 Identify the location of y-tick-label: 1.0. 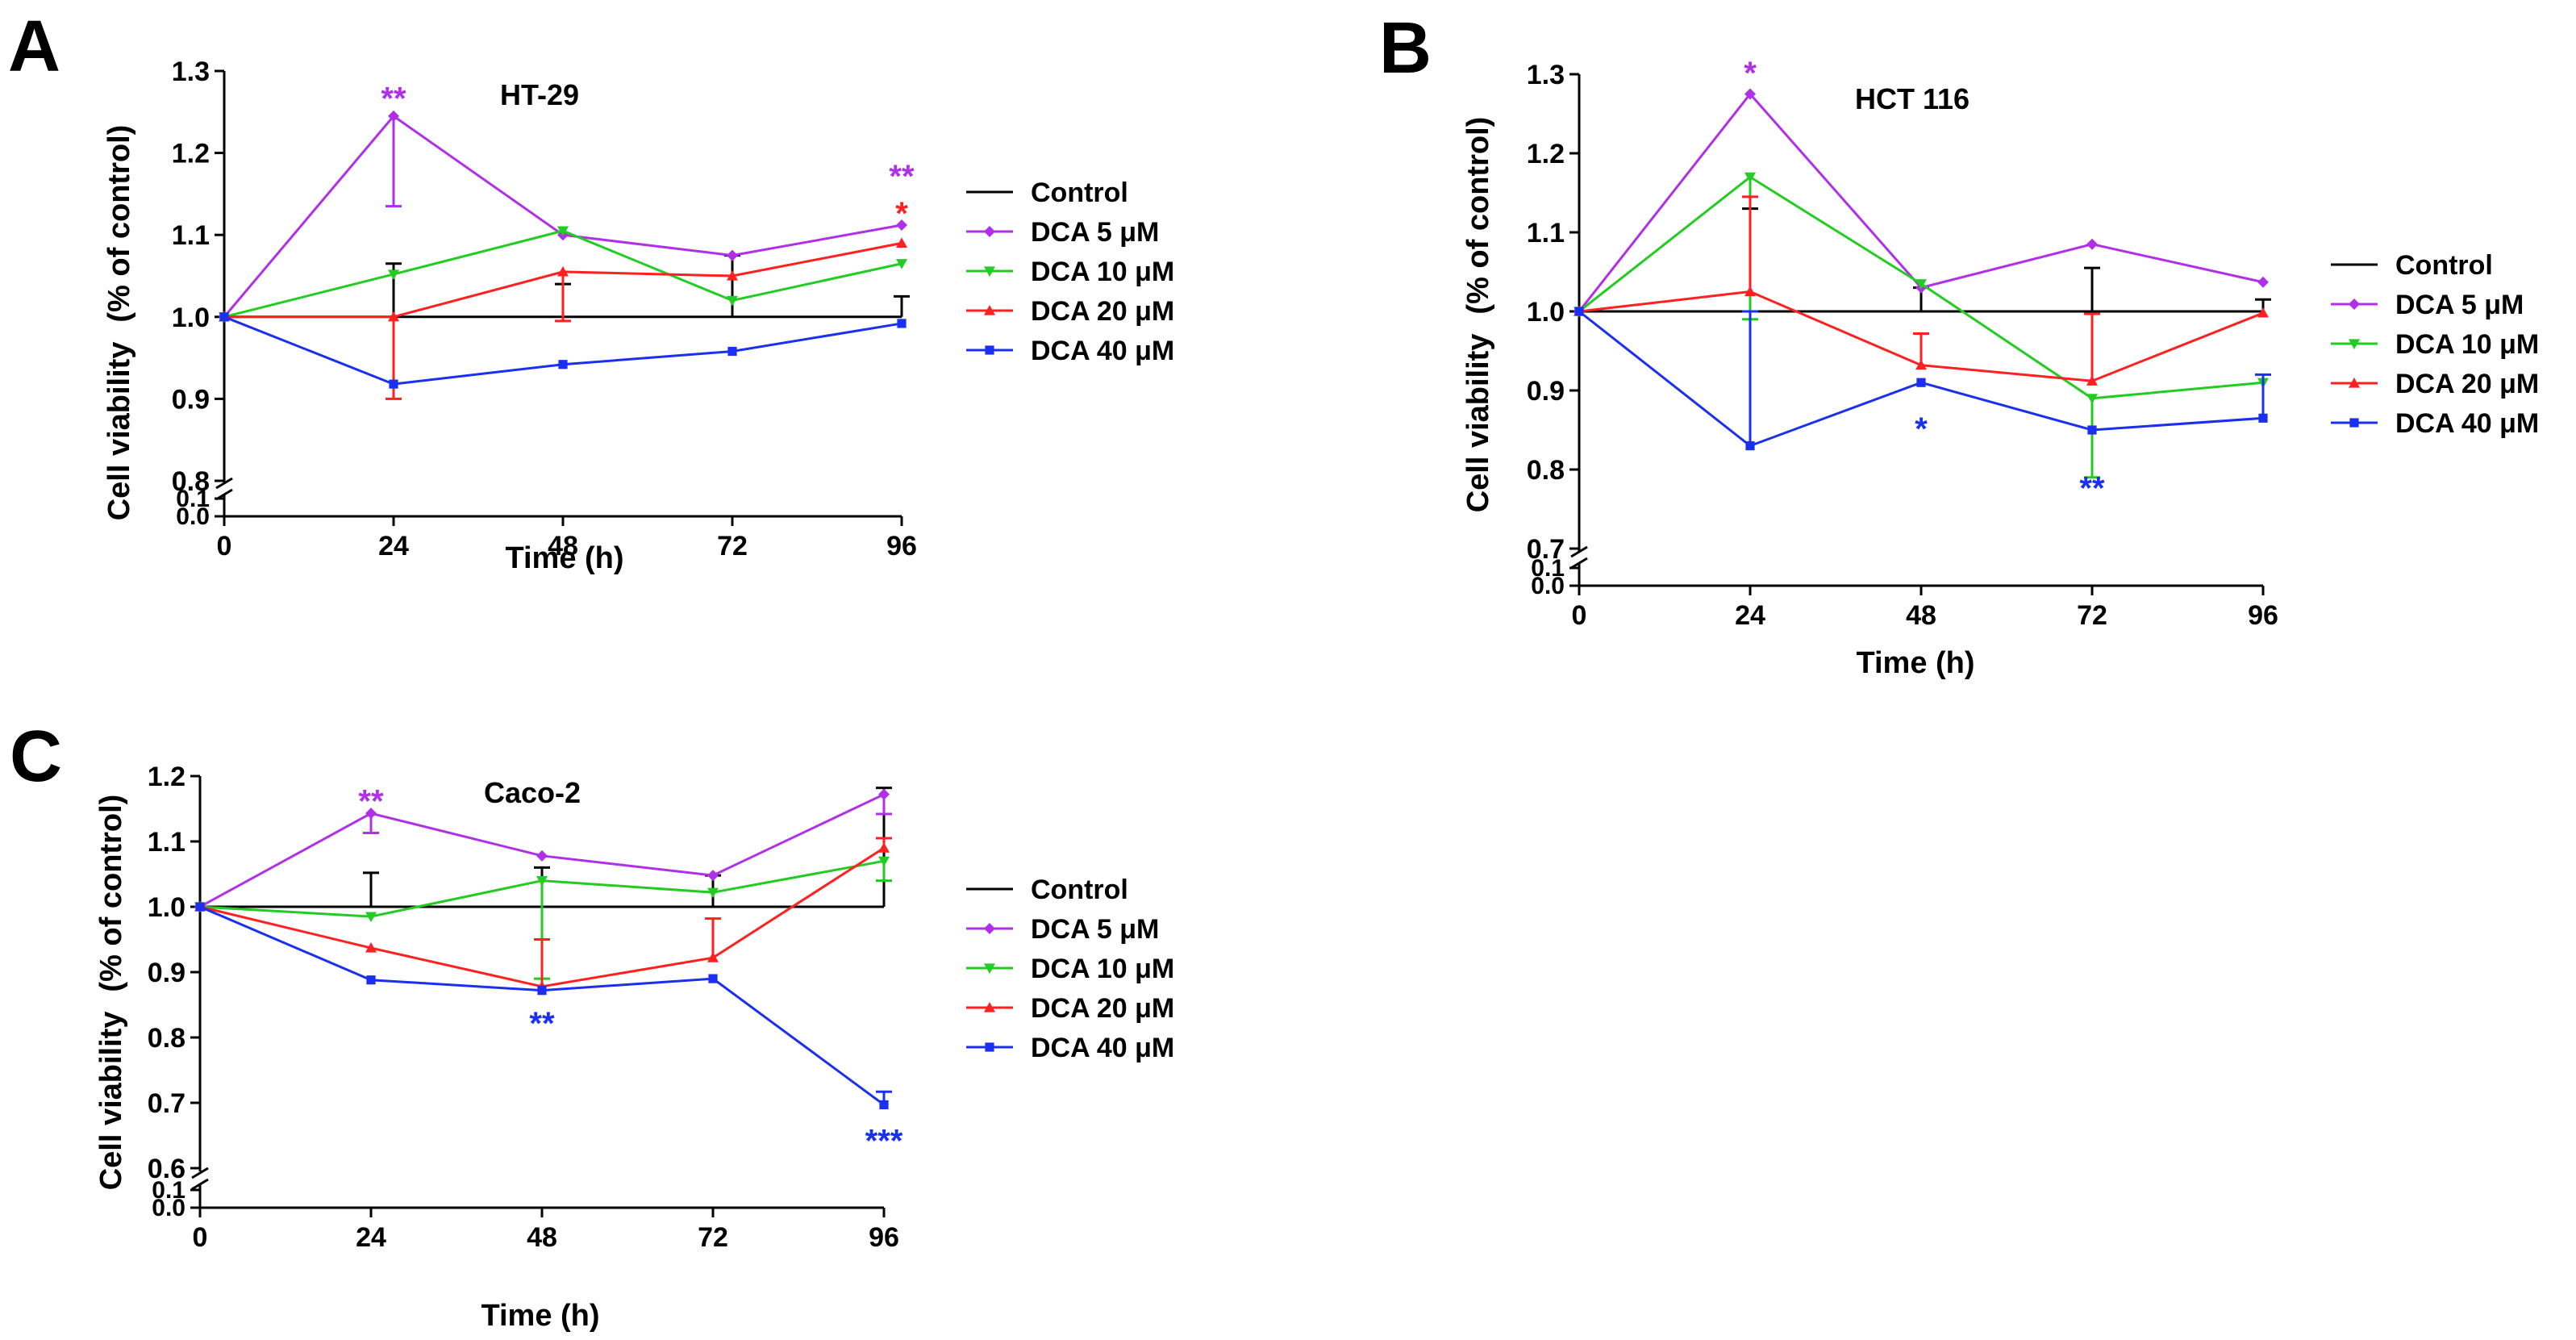
(1546, 312).